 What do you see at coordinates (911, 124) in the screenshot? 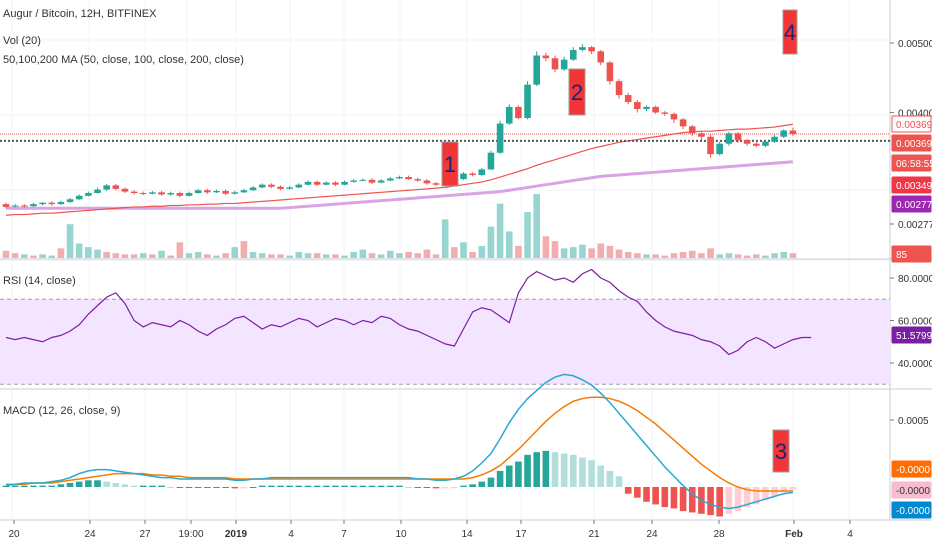
I see `last-price-badge-bg` at bounding box center [911, 124].